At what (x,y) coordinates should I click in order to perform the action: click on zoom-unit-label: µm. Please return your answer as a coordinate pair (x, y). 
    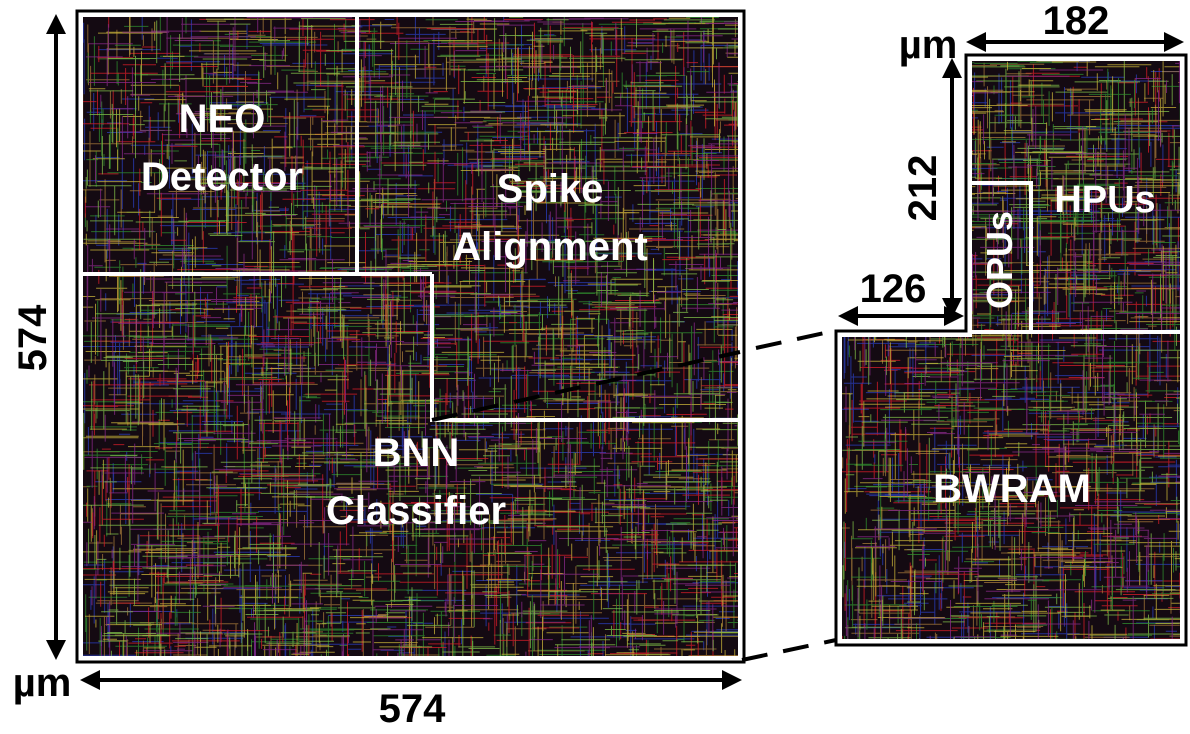
    Looking at the image, I should click on (928, 45).